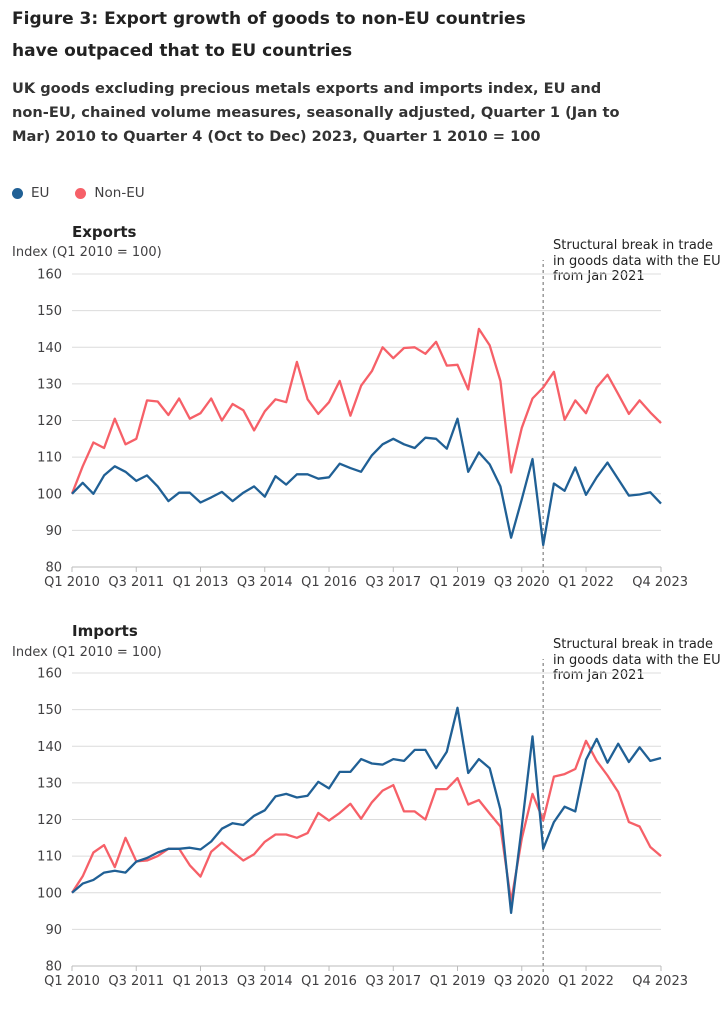  I want to click on legend: EU Non-EU, so click(78, 193).